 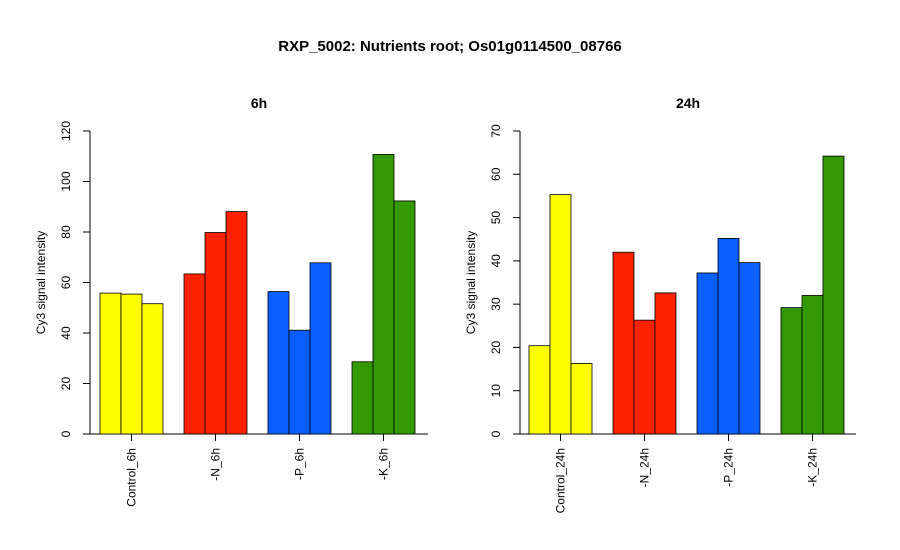 I want to click on x-tick-label: -K_24h, so click(x=813, y=467).